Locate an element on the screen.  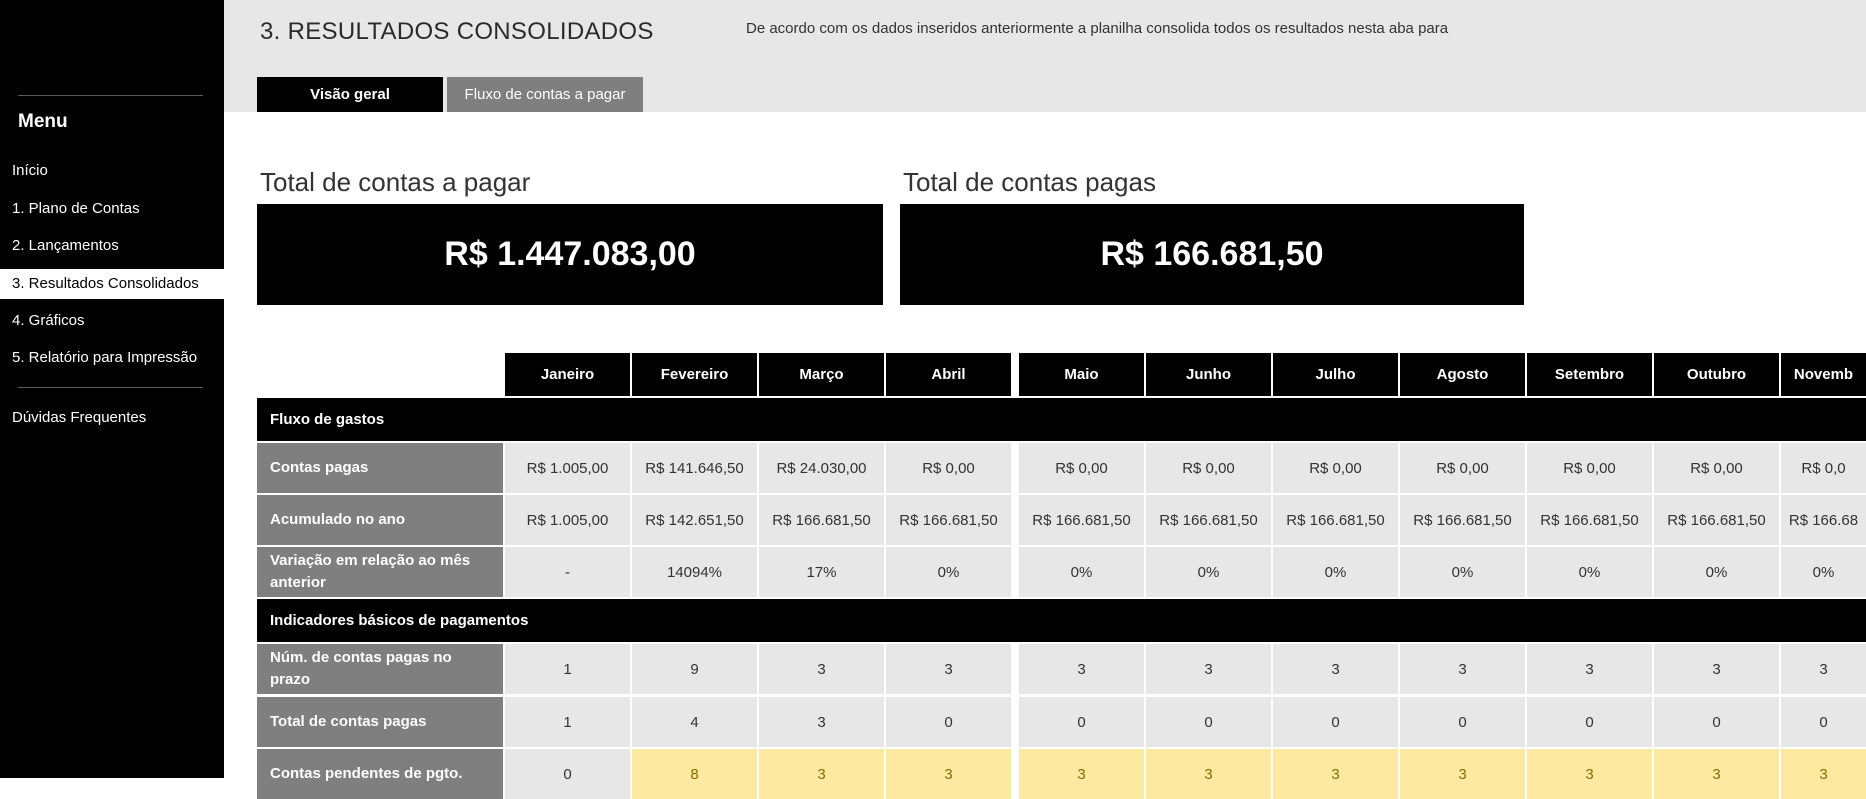
month-header: Setembro is located at coordinates (1589, 374).